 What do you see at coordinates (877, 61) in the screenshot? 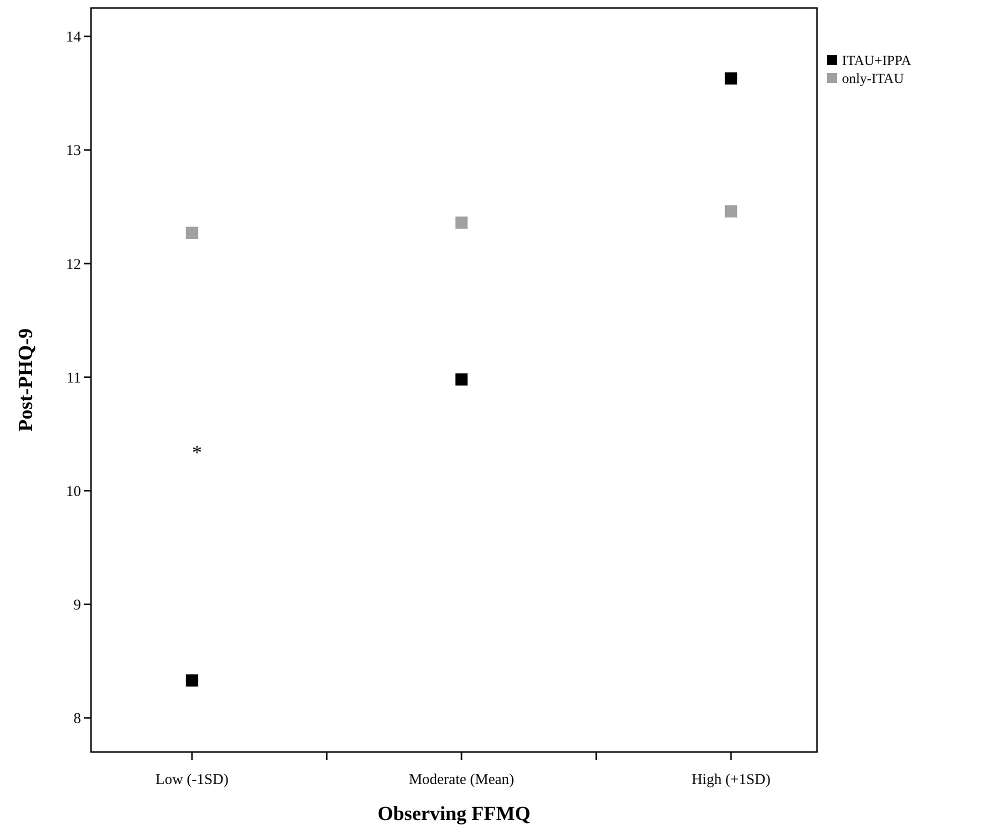
I see `legend-label: ITAU+IPPA` at bounding box center [877, 61].